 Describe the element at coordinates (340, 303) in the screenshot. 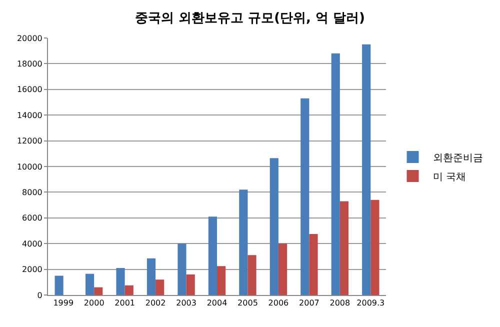

I see `x-tick-label: 2008` at that location.